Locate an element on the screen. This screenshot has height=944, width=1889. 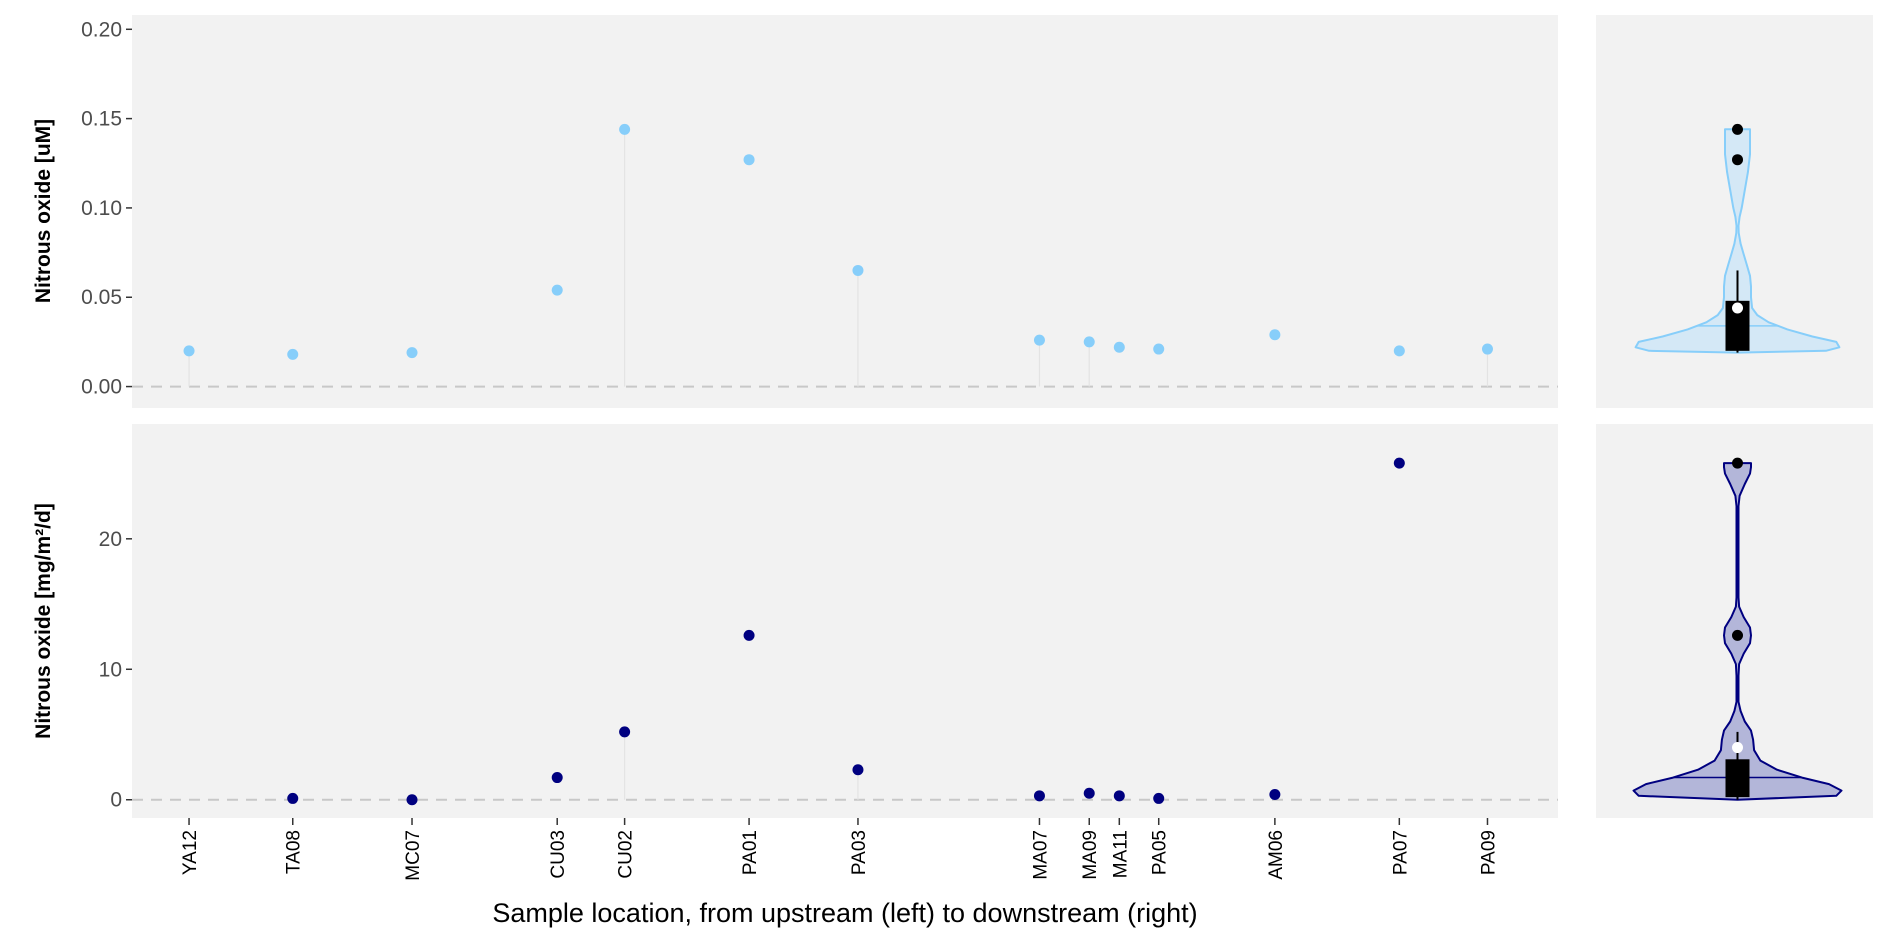
x-tick-label-pa03: PA03 is located at coordinates (859, 852).